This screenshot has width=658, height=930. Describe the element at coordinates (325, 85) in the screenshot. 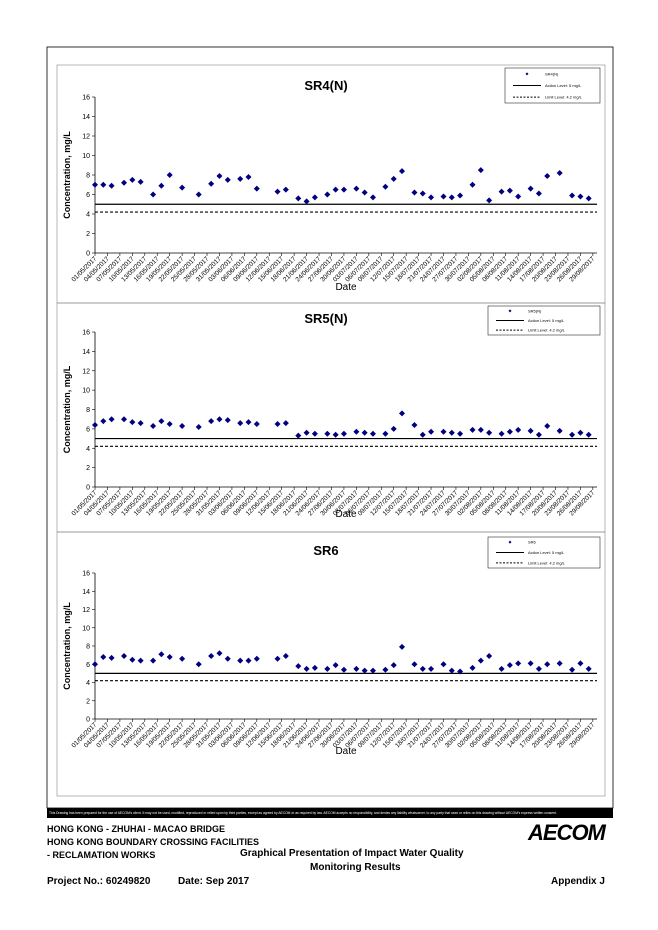

I see `chart-title: SR4(N)` at that location.